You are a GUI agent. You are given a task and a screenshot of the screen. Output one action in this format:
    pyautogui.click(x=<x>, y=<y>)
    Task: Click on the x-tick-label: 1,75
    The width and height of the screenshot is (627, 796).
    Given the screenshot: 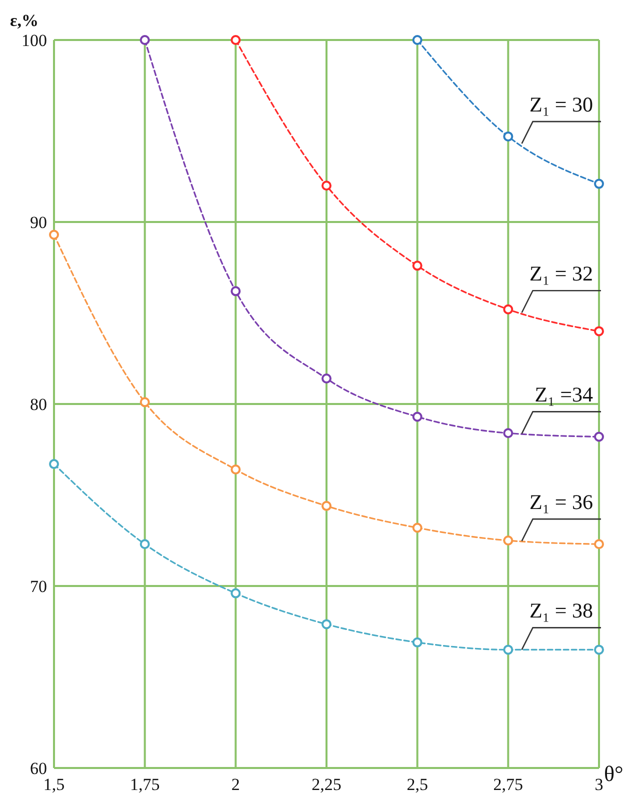 What is the action you would take?
    pyautogui.click(x=145, y=784)
    